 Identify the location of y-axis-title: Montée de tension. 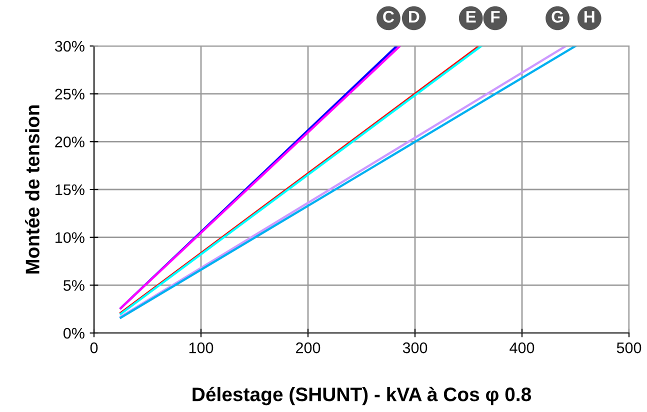
(32, 189).